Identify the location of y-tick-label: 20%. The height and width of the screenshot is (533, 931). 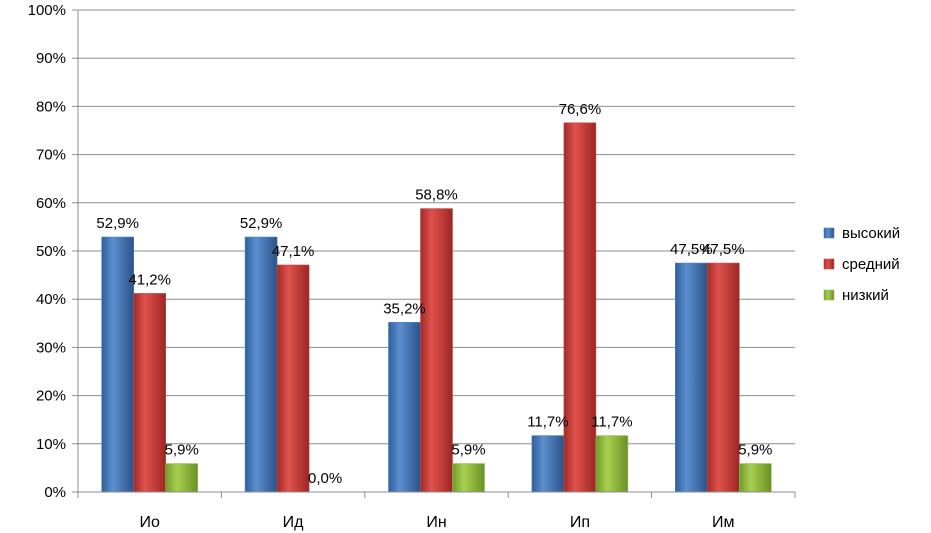
(51, 396).